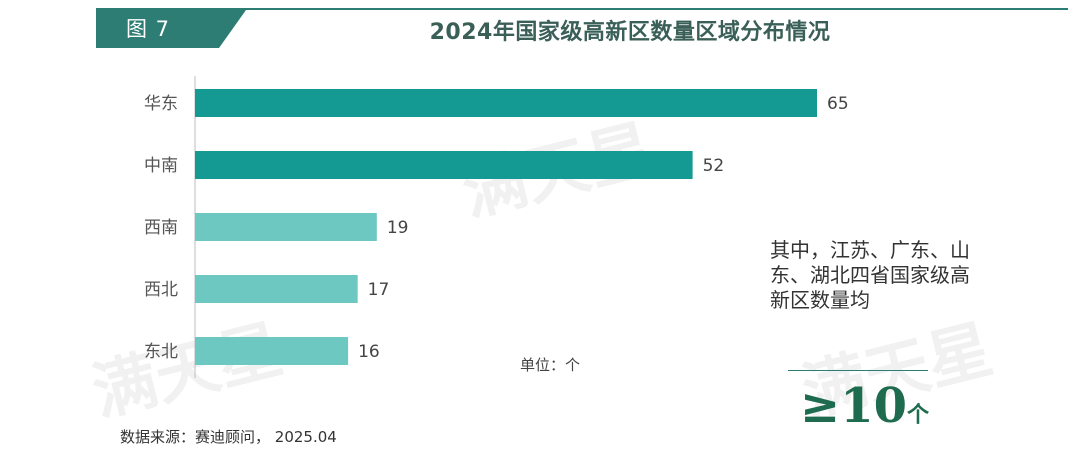 This screenshot has width=1080, height=464. What do you see at coordinates (379, 290) in the screenshot?
I see `value-label: 17` at bounding box center [379, 290].